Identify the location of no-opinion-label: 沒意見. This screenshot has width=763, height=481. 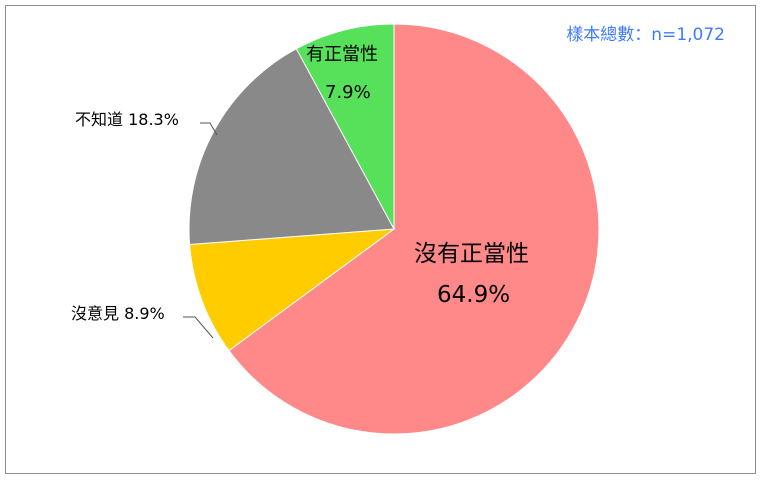
(95, 313).